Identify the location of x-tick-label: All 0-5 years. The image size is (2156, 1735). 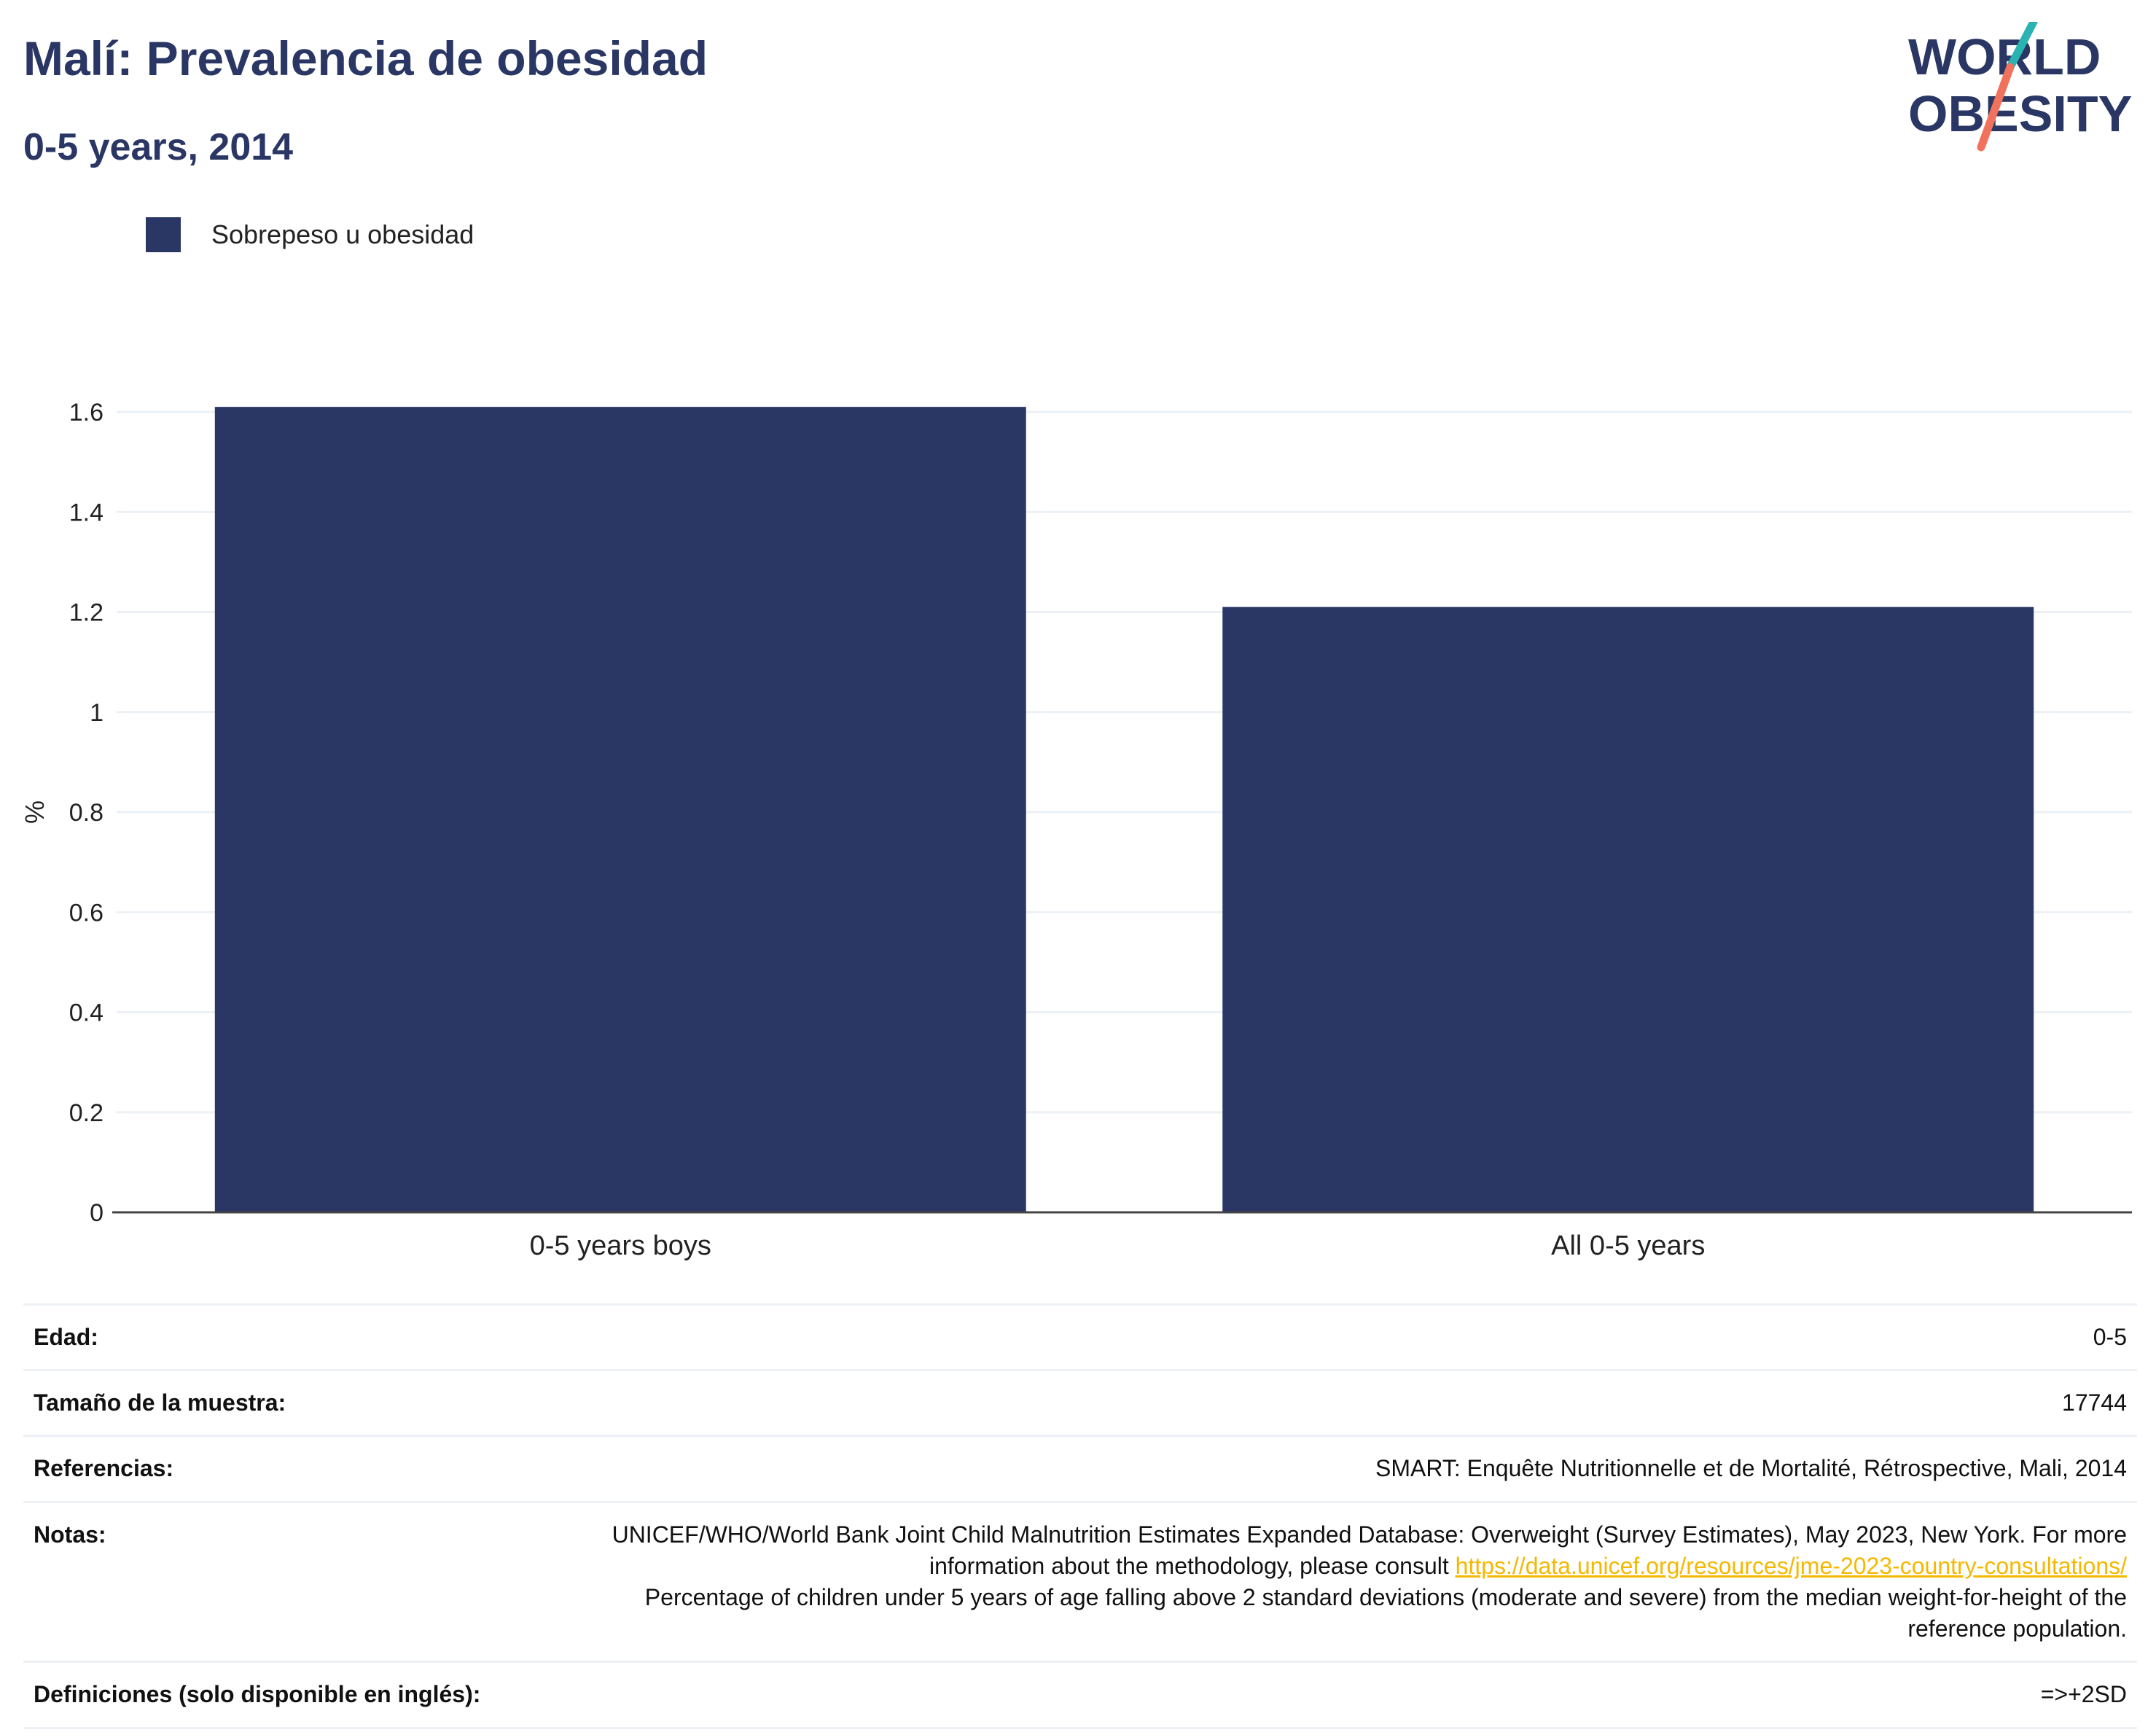
(1628, 1246).